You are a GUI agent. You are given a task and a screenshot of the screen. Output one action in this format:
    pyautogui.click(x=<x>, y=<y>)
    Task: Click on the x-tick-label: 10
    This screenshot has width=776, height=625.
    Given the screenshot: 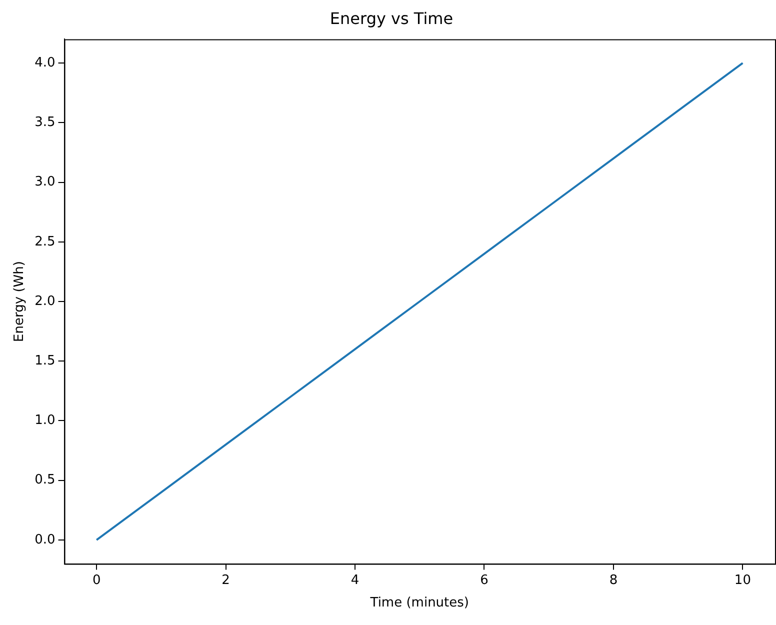 What is the action you would take?
    pyautogui.click(x=742, y=580)
    